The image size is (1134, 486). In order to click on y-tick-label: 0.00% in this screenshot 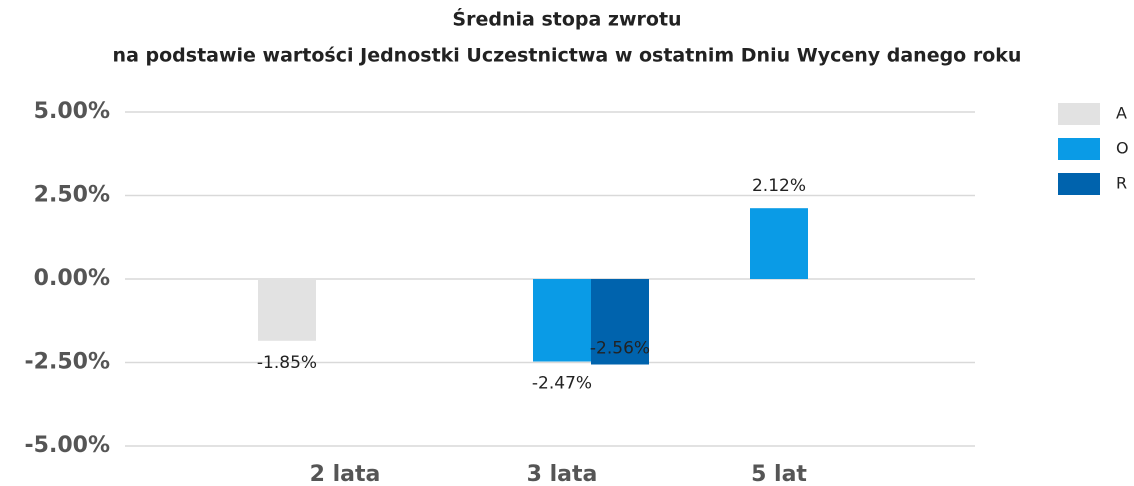, I will do `click(72, 278)`.